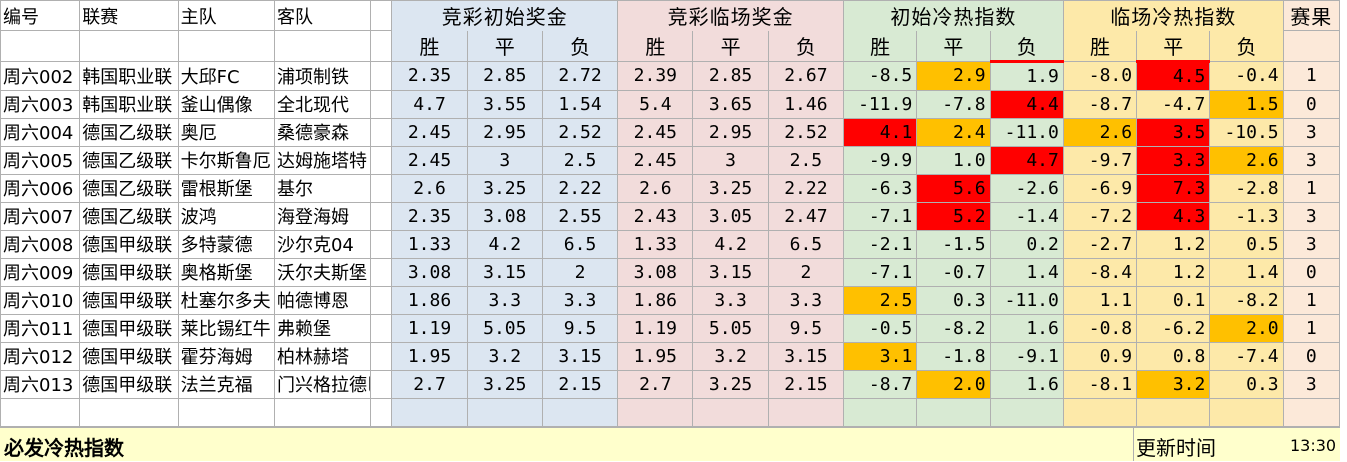 This screenshot has height=462, width=1347. Describe the element at coordinates (806, 384) in the screenshot. I see `final-odds-lose: 2.15` at that location.